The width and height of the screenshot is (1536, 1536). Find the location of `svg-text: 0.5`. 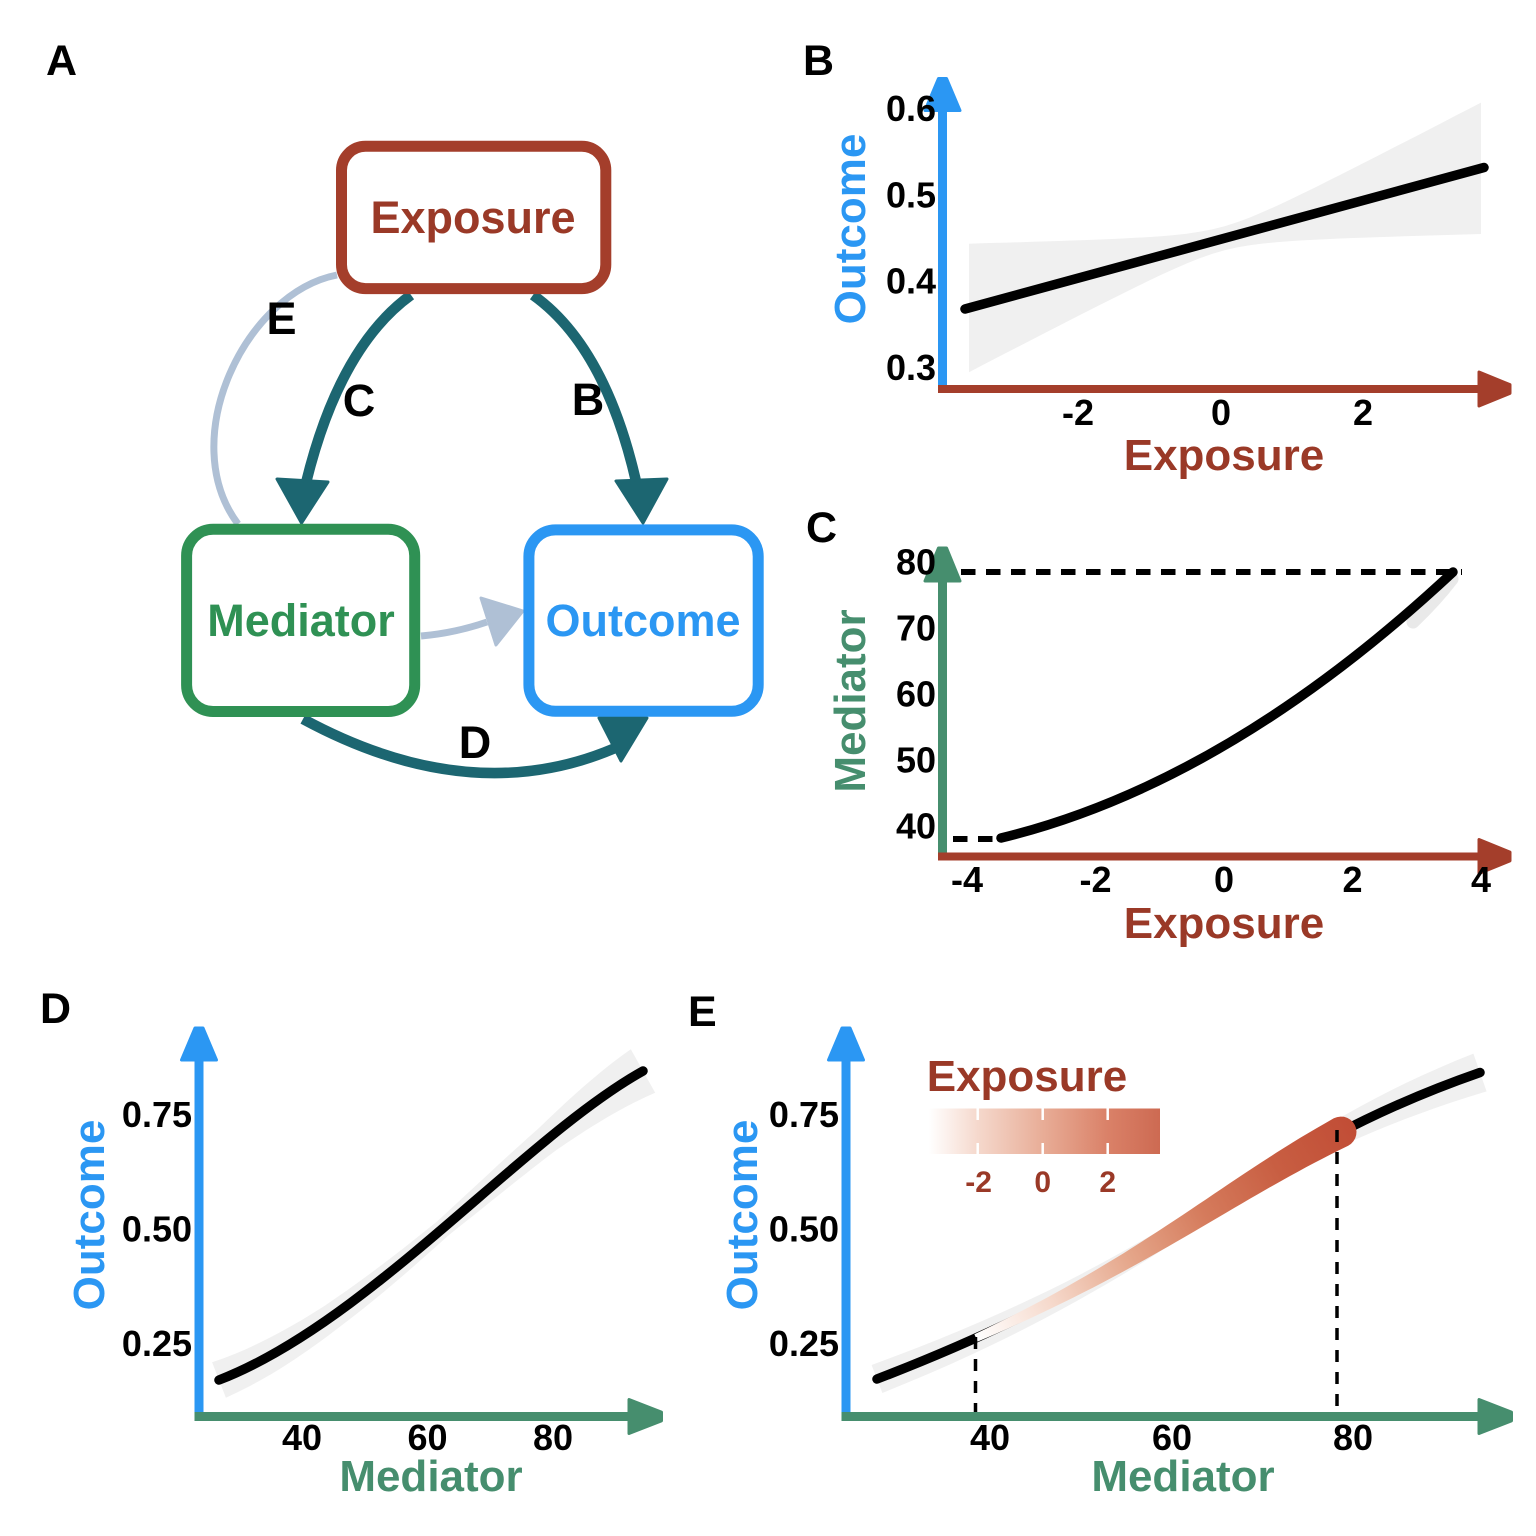

svg-text: 0.5 is located at coordinates (911, 194).